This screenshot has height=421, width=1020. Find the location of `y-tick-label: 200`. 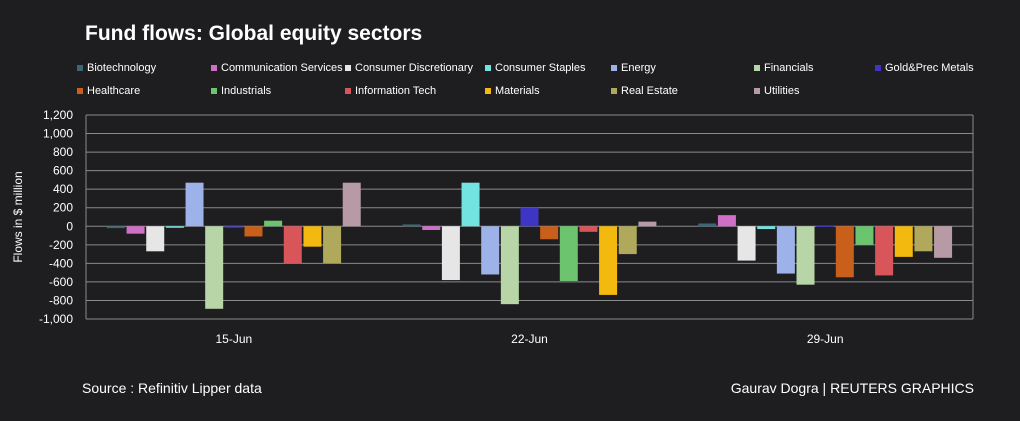

y-tick-label: 200 is located at coordinates (63, 208).